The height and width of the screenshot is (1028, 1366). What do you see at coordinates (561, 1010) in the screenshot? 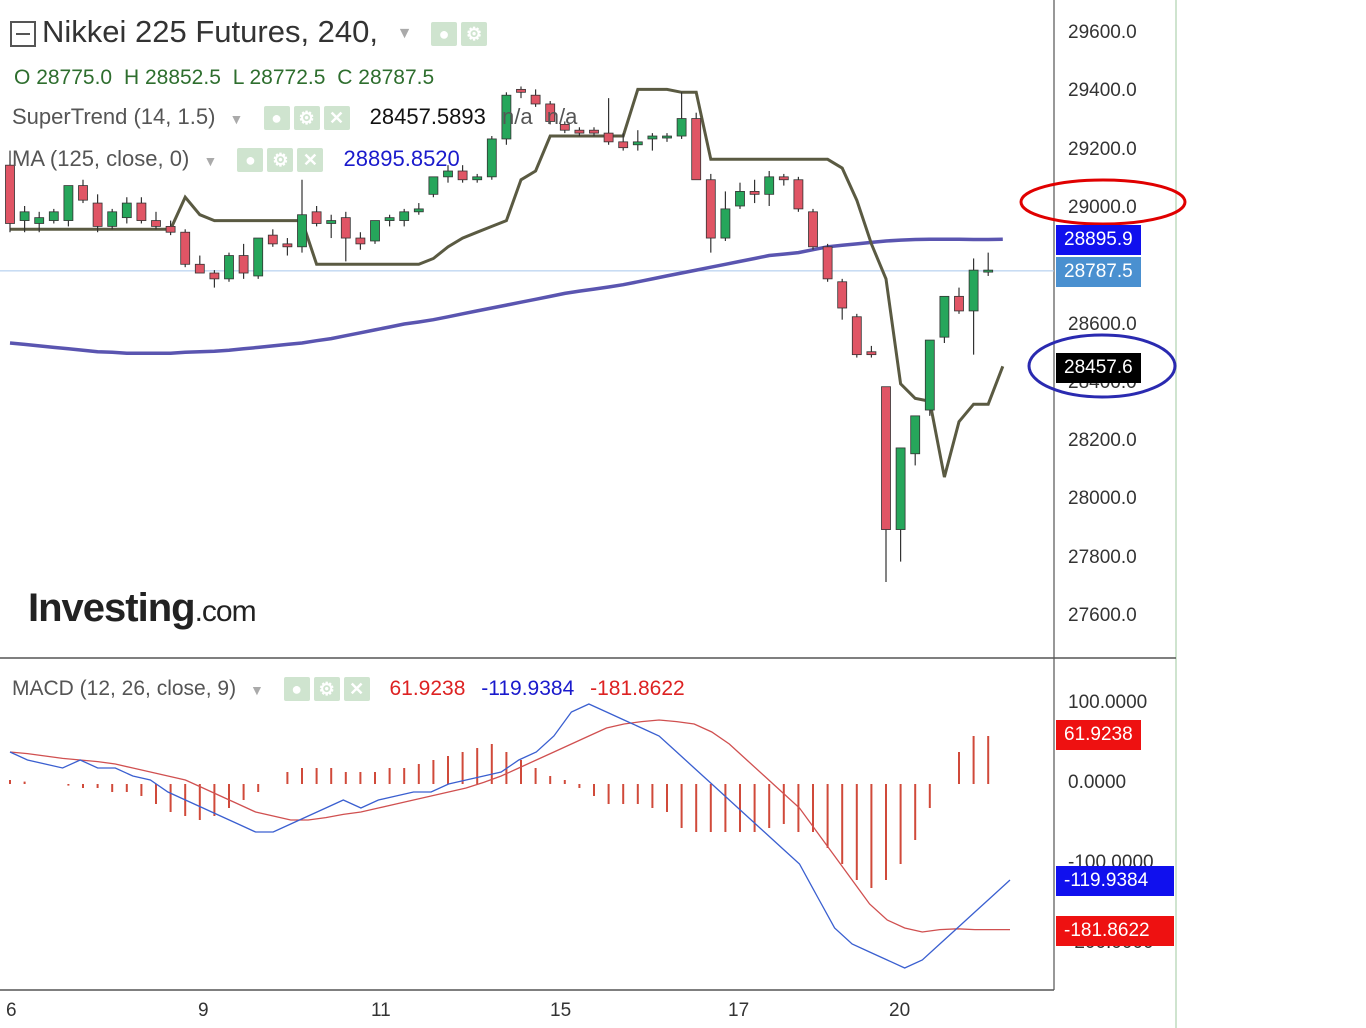
I see `date-tick-label: 15` at bounding box center [561, 1010].